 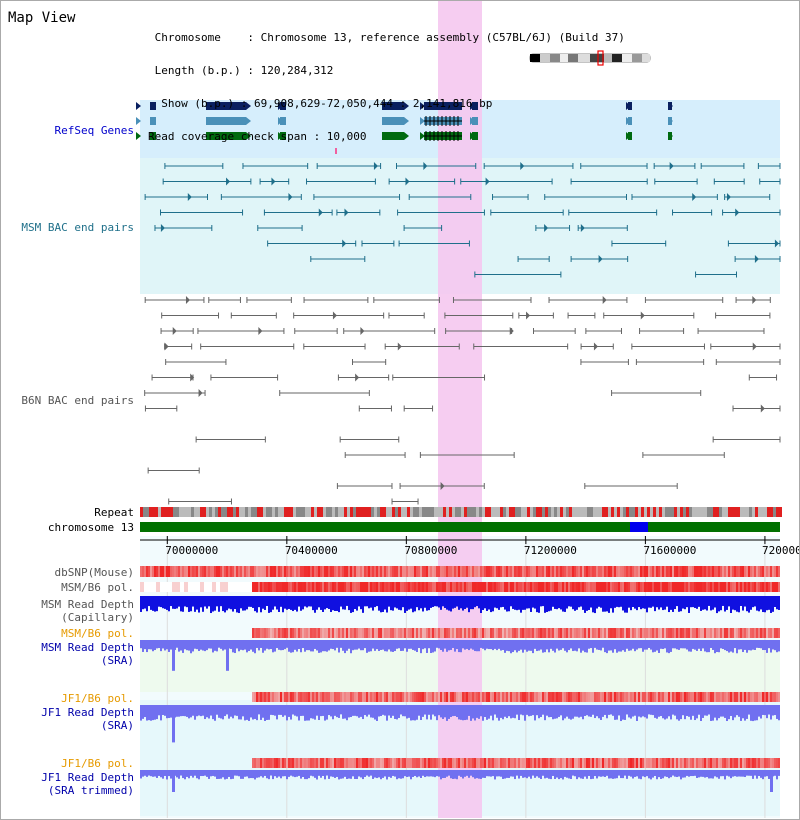 What do you see at coordinates (608, 58) in the screenshot?
I see `ideogram-band` at bounding box center [608, 58].